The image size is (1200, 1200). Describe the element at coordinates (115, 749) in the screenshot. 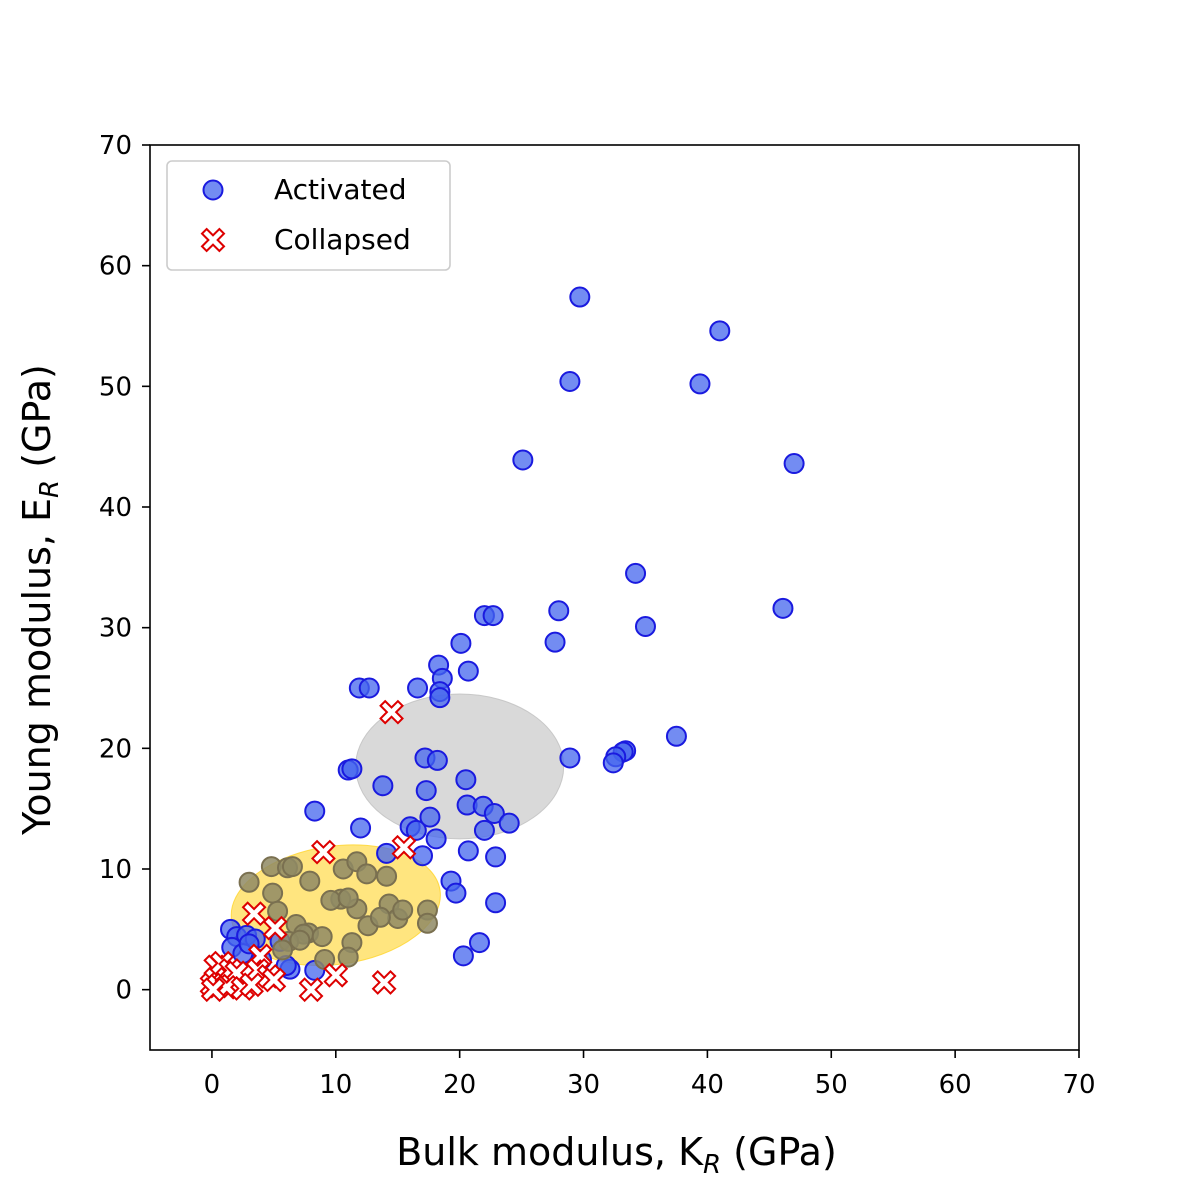

I see `y-tick-label: 20` at that location.